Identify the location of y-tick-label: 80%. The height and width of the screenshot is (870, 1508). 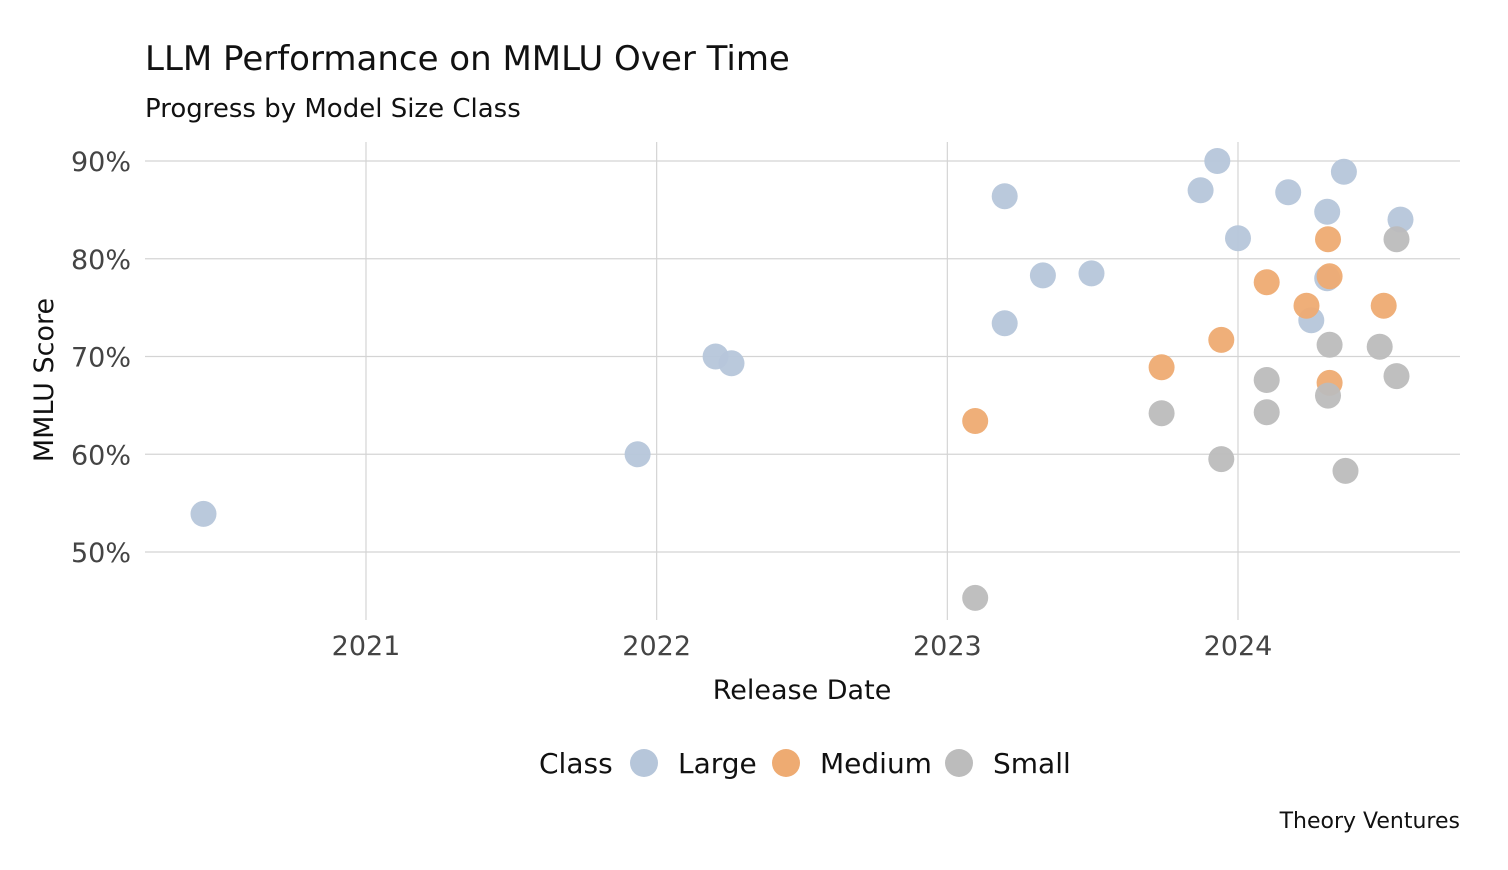
(101, 260).